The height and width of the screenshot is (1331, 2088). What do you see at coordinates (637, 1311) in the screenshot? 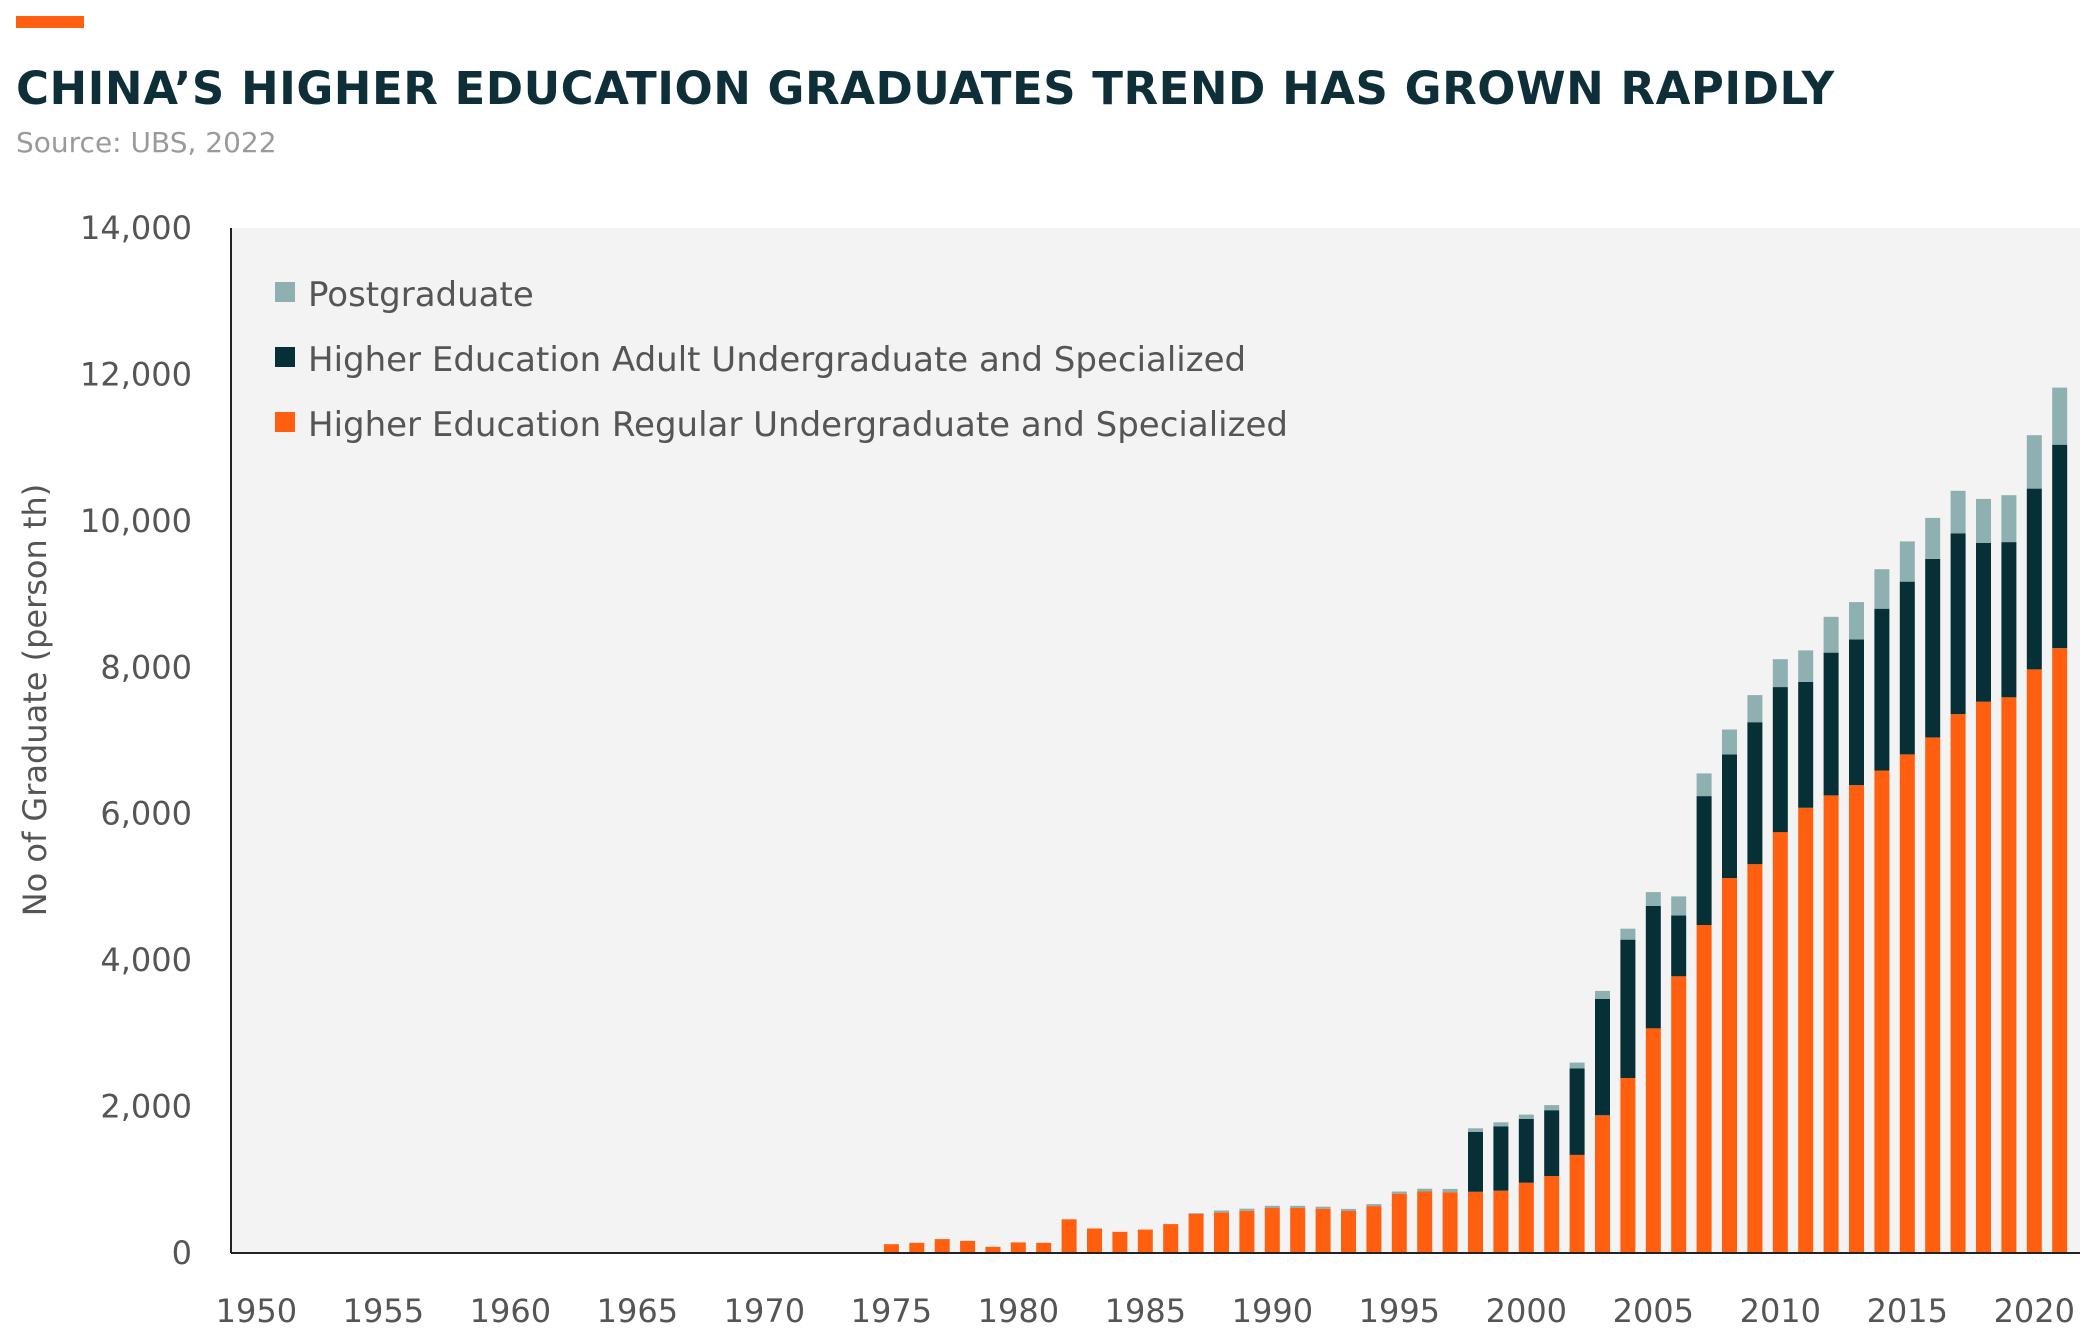
I see `x-tick-label: 1965` at bounding box center [637, 1311].